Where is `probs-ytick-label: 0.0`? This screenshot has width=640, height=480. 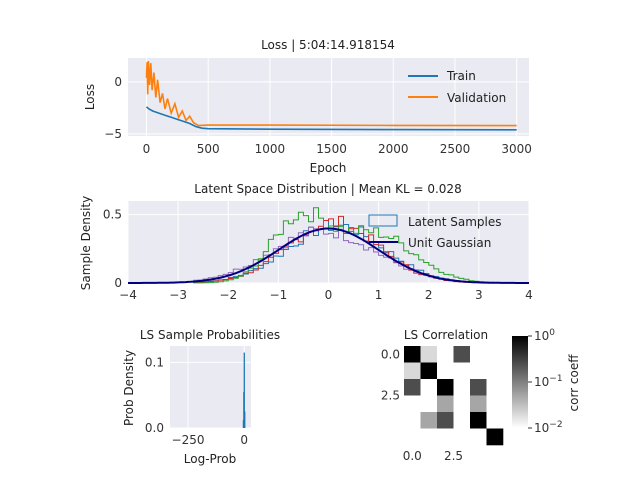 probs-ytick-label: 0.0 is located at coordinates (154, 428).